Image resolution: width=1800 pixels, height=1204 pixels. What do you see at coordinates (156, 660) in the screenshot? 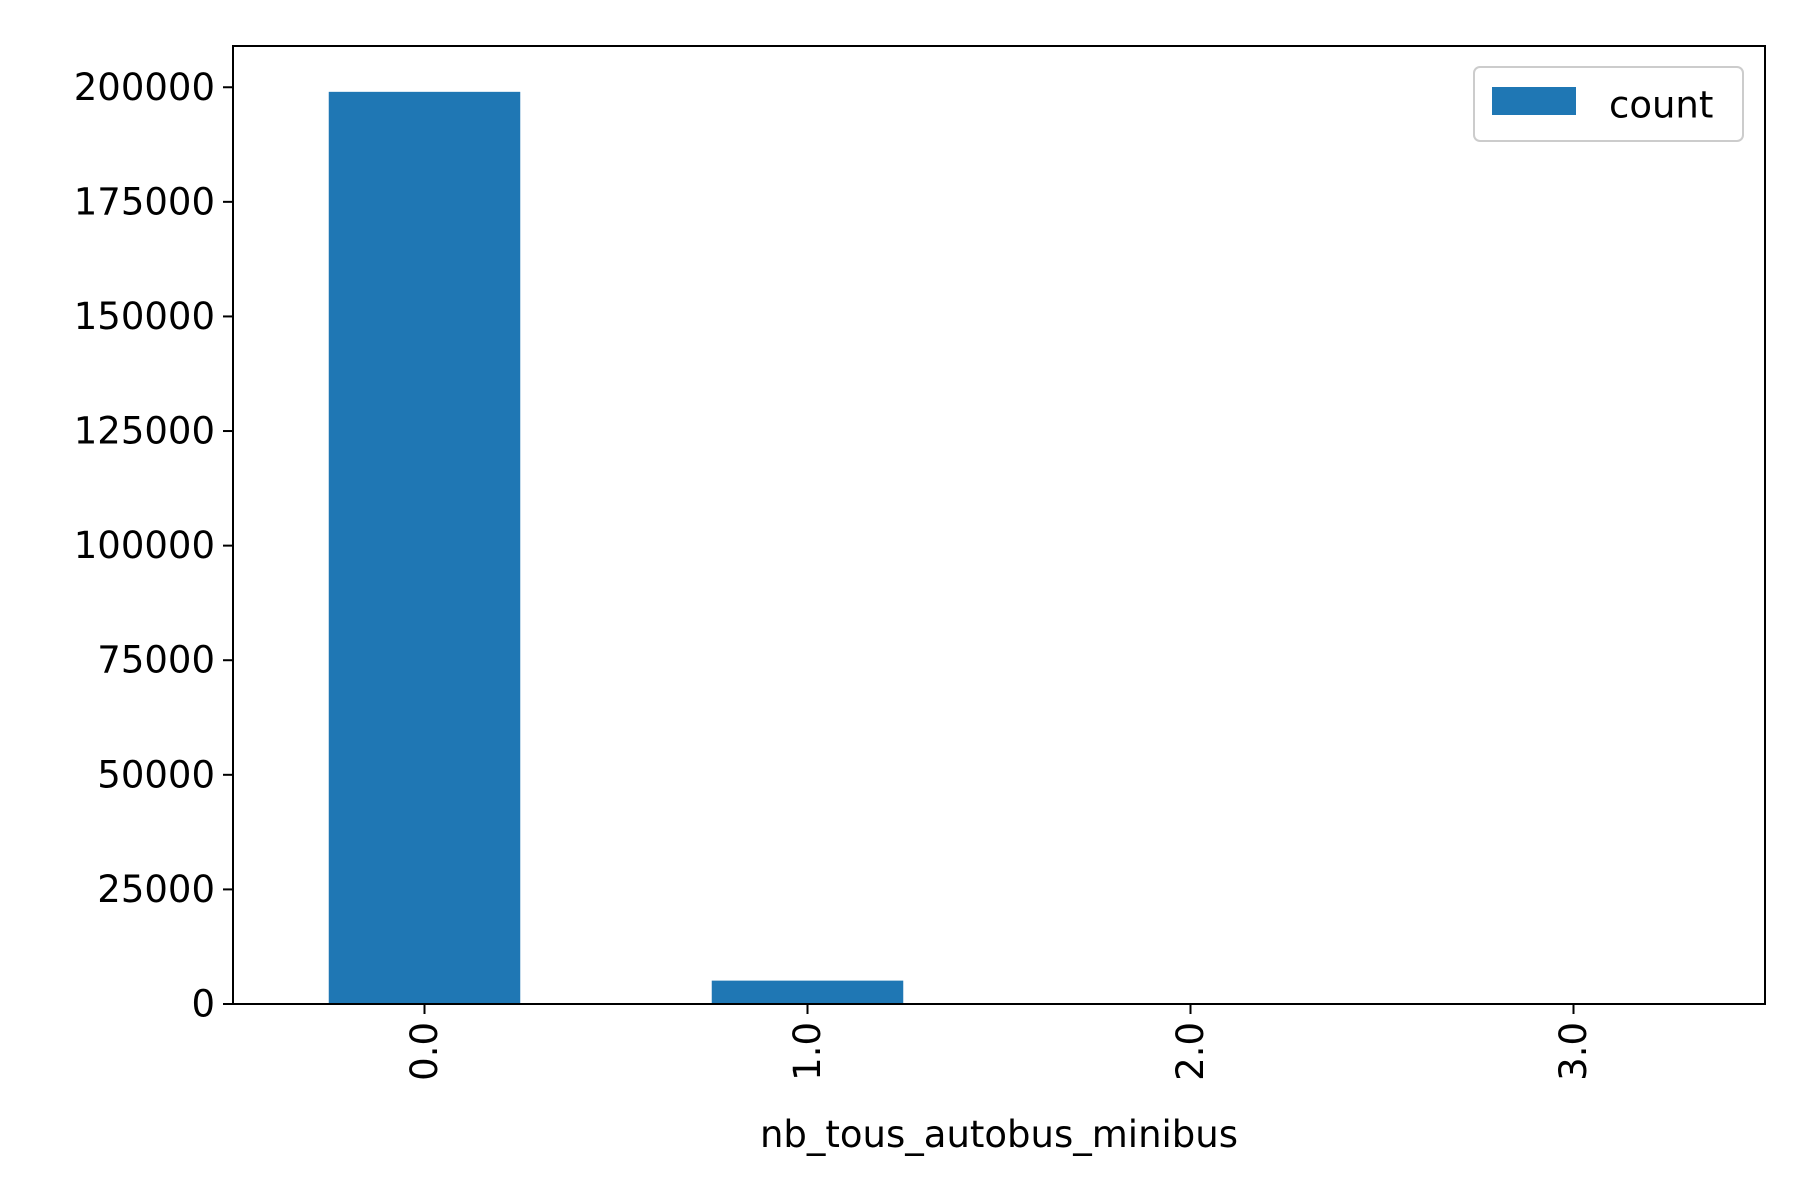
I see `y-tick-label: 75000` at bounding box center [156, 660].